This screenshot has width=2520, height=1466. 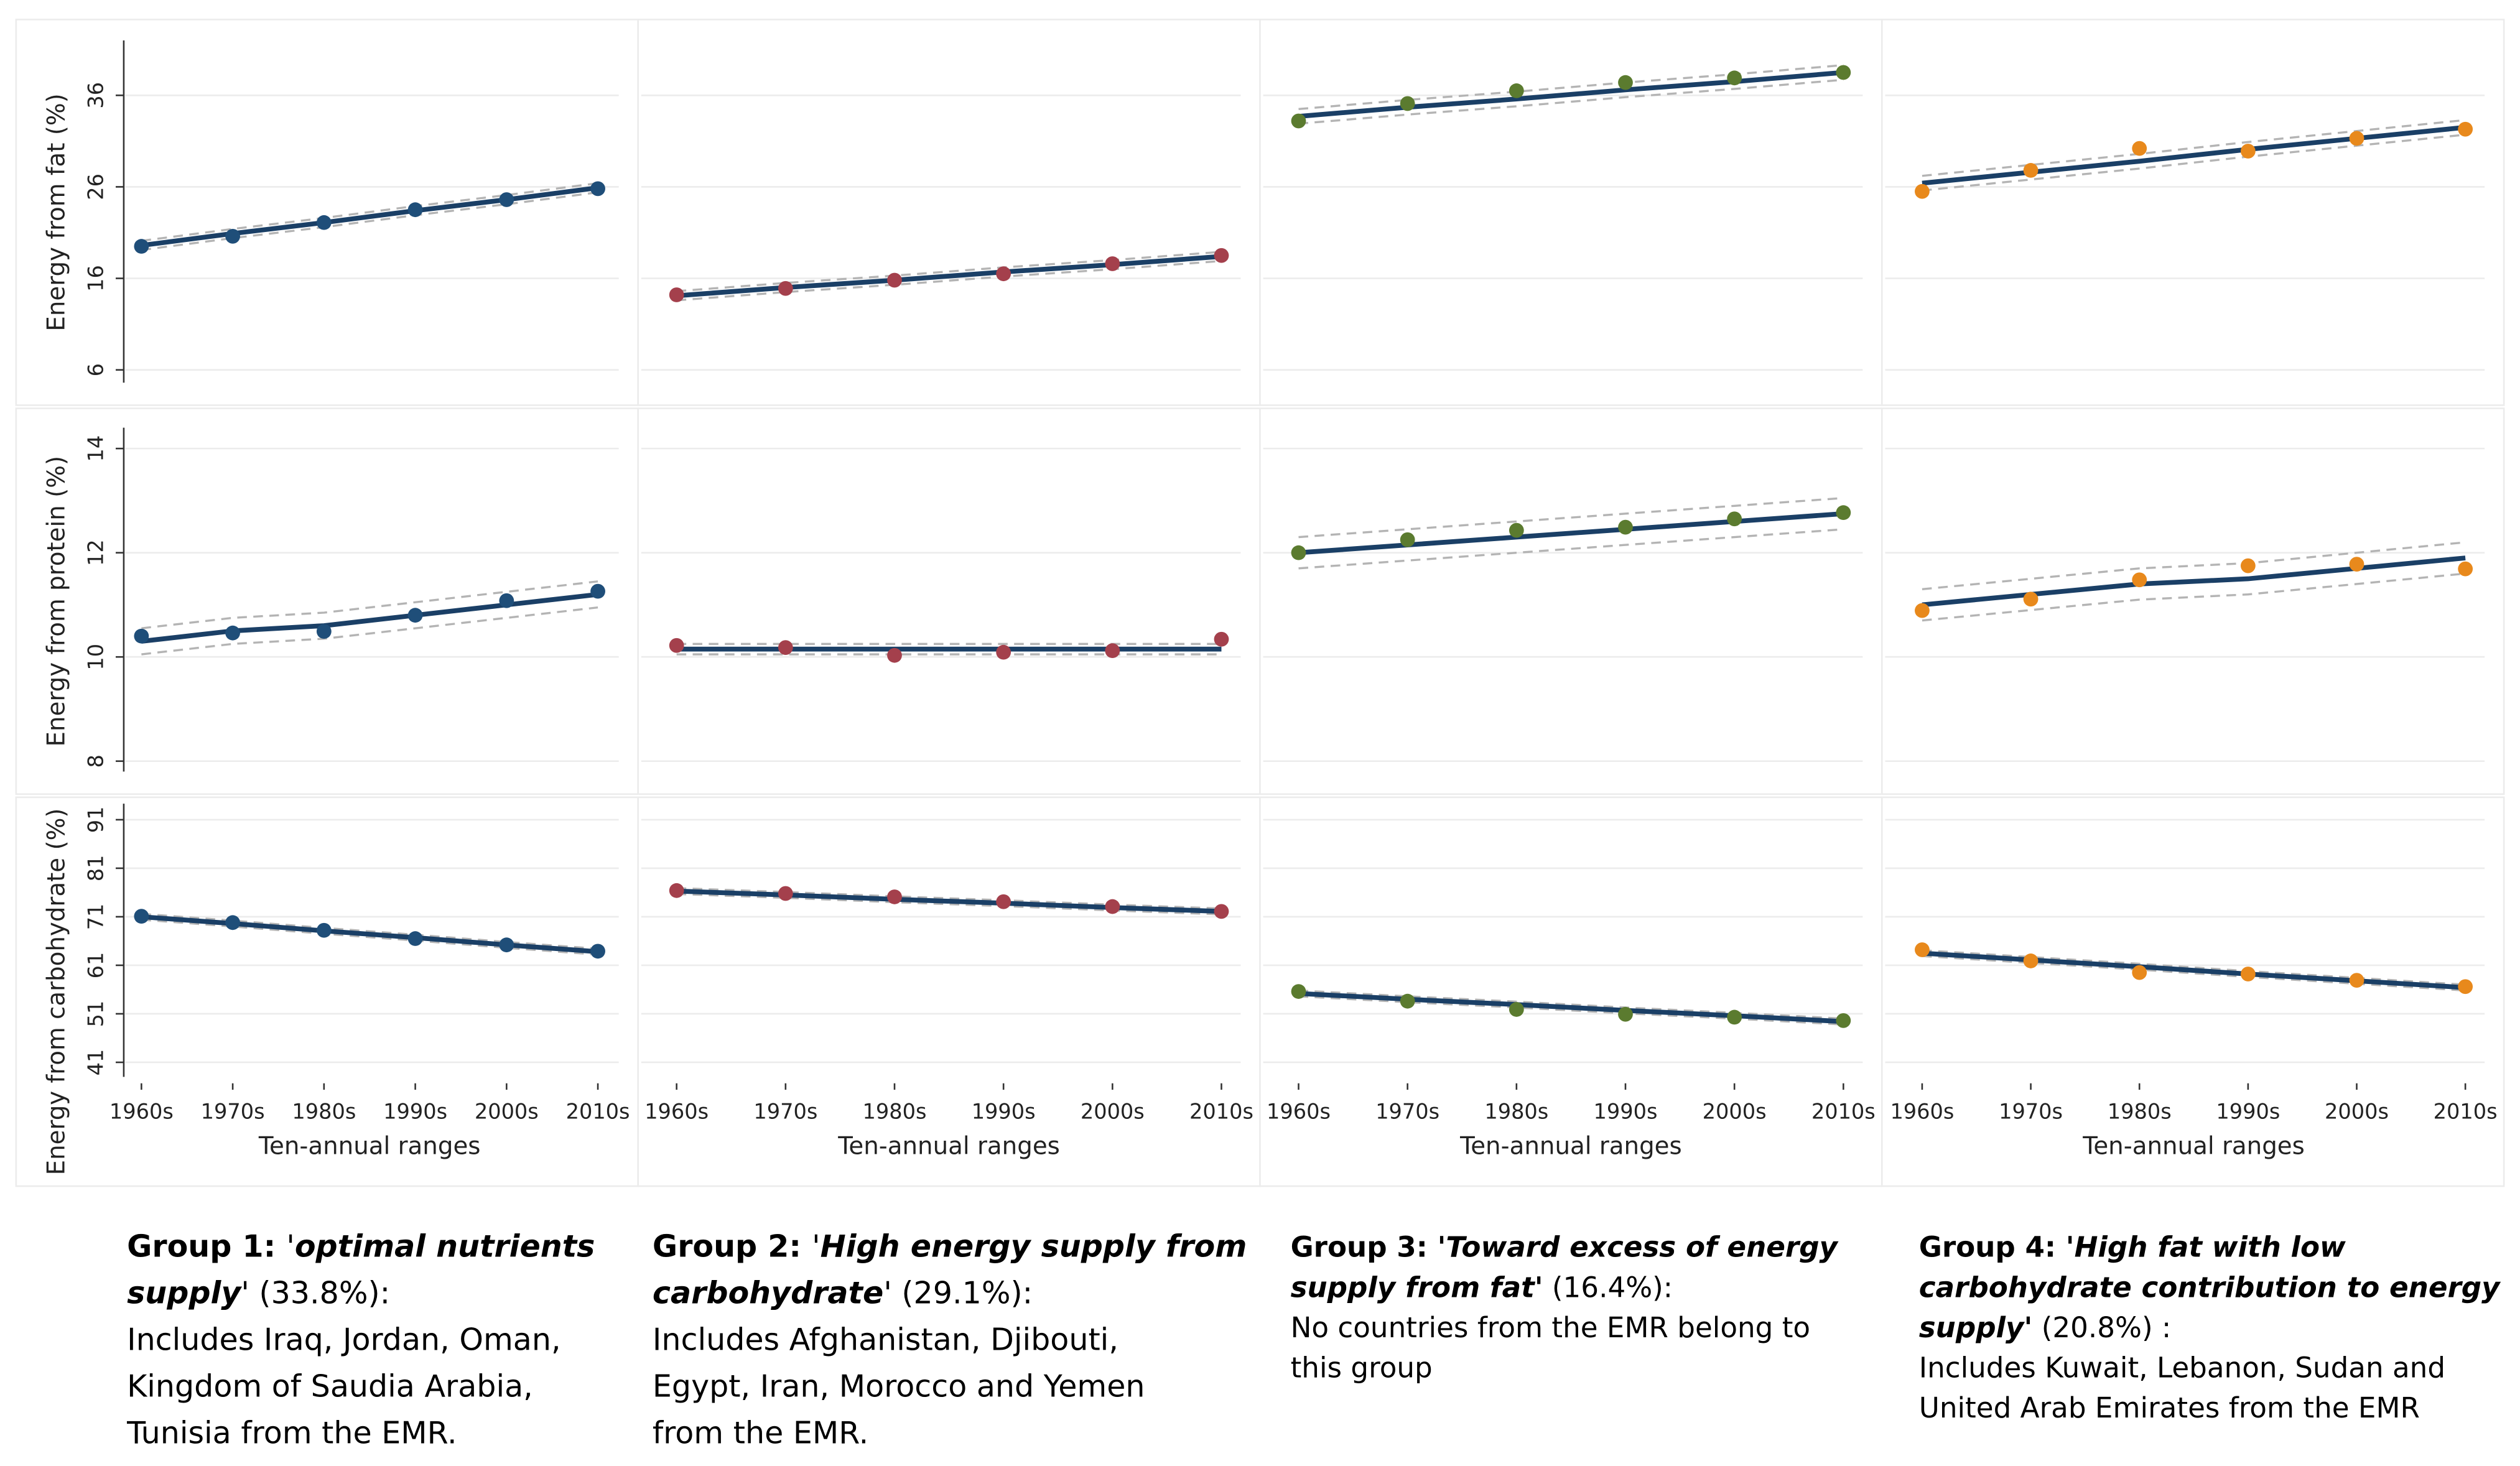 I want to click on caption-line: Group 1: 'optimal nutrients, so click(x=361, y=1246).